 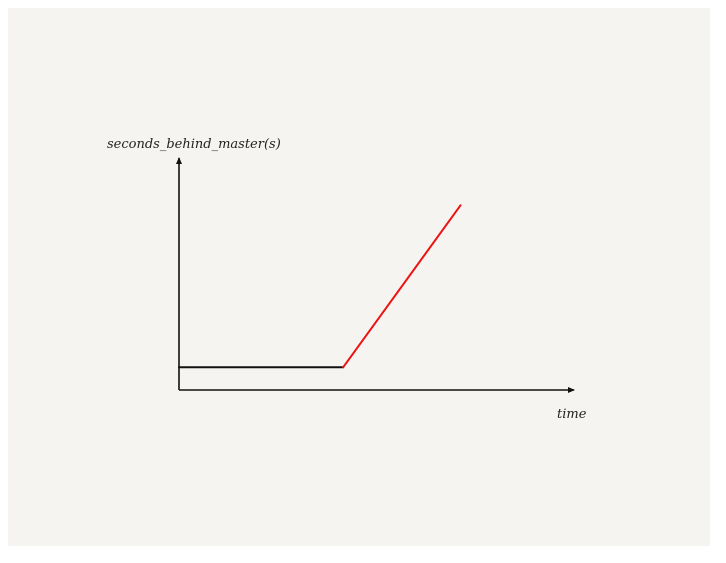 What do you see at coordinates (320, 286) in the screenshot?
I see `series-layer` at bounding box center [320, 286].